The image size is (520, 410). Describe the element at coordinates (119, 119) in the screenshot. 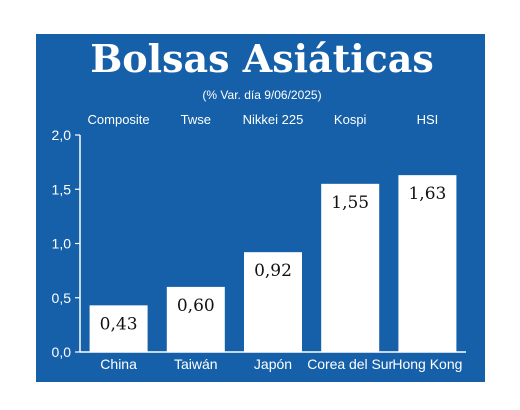

I see `index-name-label: Composite` at that location.